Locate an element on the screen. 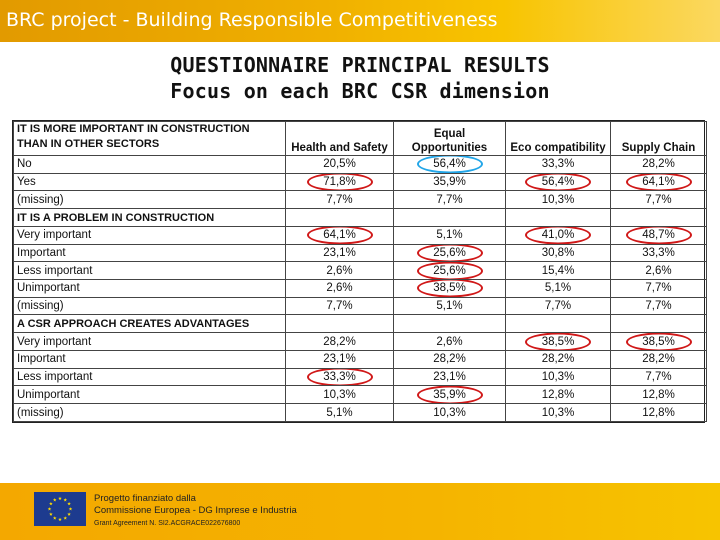 The image size is (720, 540). row-label: Yes is located at coordinates (149, 182).